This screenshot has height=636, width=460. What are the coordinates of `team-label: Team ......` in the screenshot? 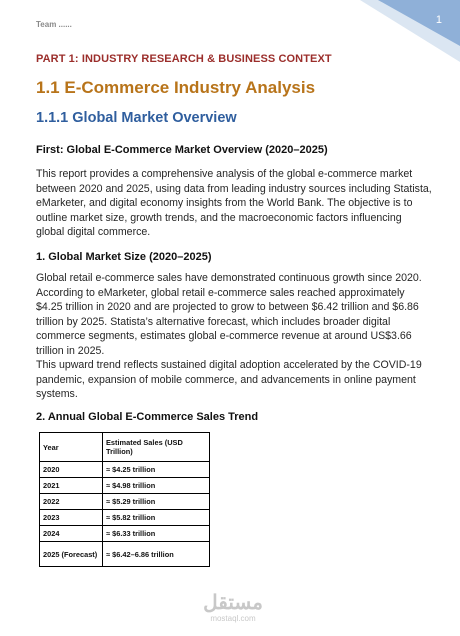 It's located at (54, 24).